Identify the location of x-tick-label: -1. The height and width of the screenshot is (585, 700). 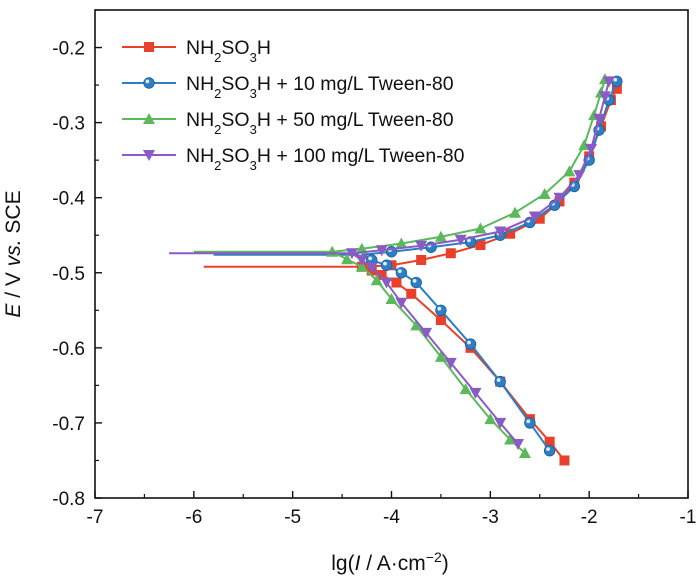
(688, 517).